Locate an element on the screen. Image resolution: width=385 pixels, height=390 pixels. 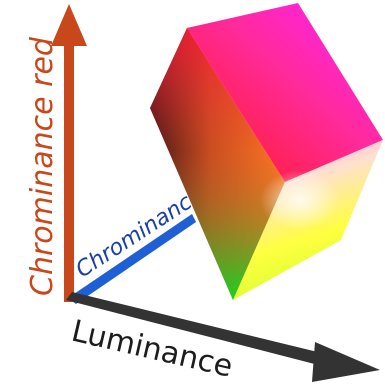
luminance-axis-arrowhead is located at coordinates (346, 362).